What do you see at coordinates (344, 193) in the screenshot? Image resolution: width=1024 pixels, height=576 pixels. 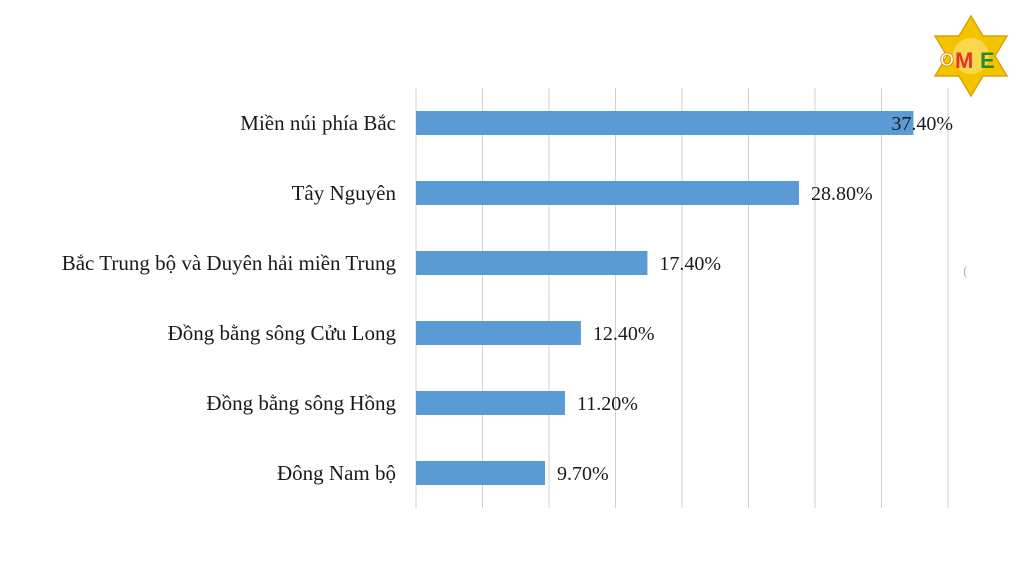 I see `category-label: Tây Nguyên` at bounding box center [344, 193].